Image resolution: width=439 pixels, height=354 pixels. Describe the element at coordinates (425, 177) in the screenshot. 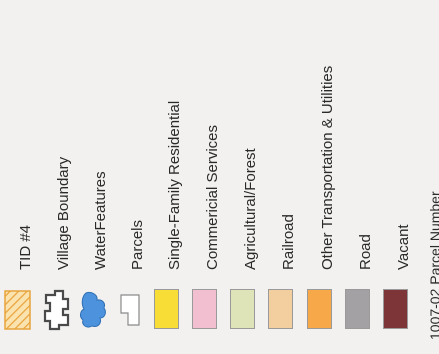

I see `legend-item-parcel-number: 1007-02 Parcel Number` at that location.